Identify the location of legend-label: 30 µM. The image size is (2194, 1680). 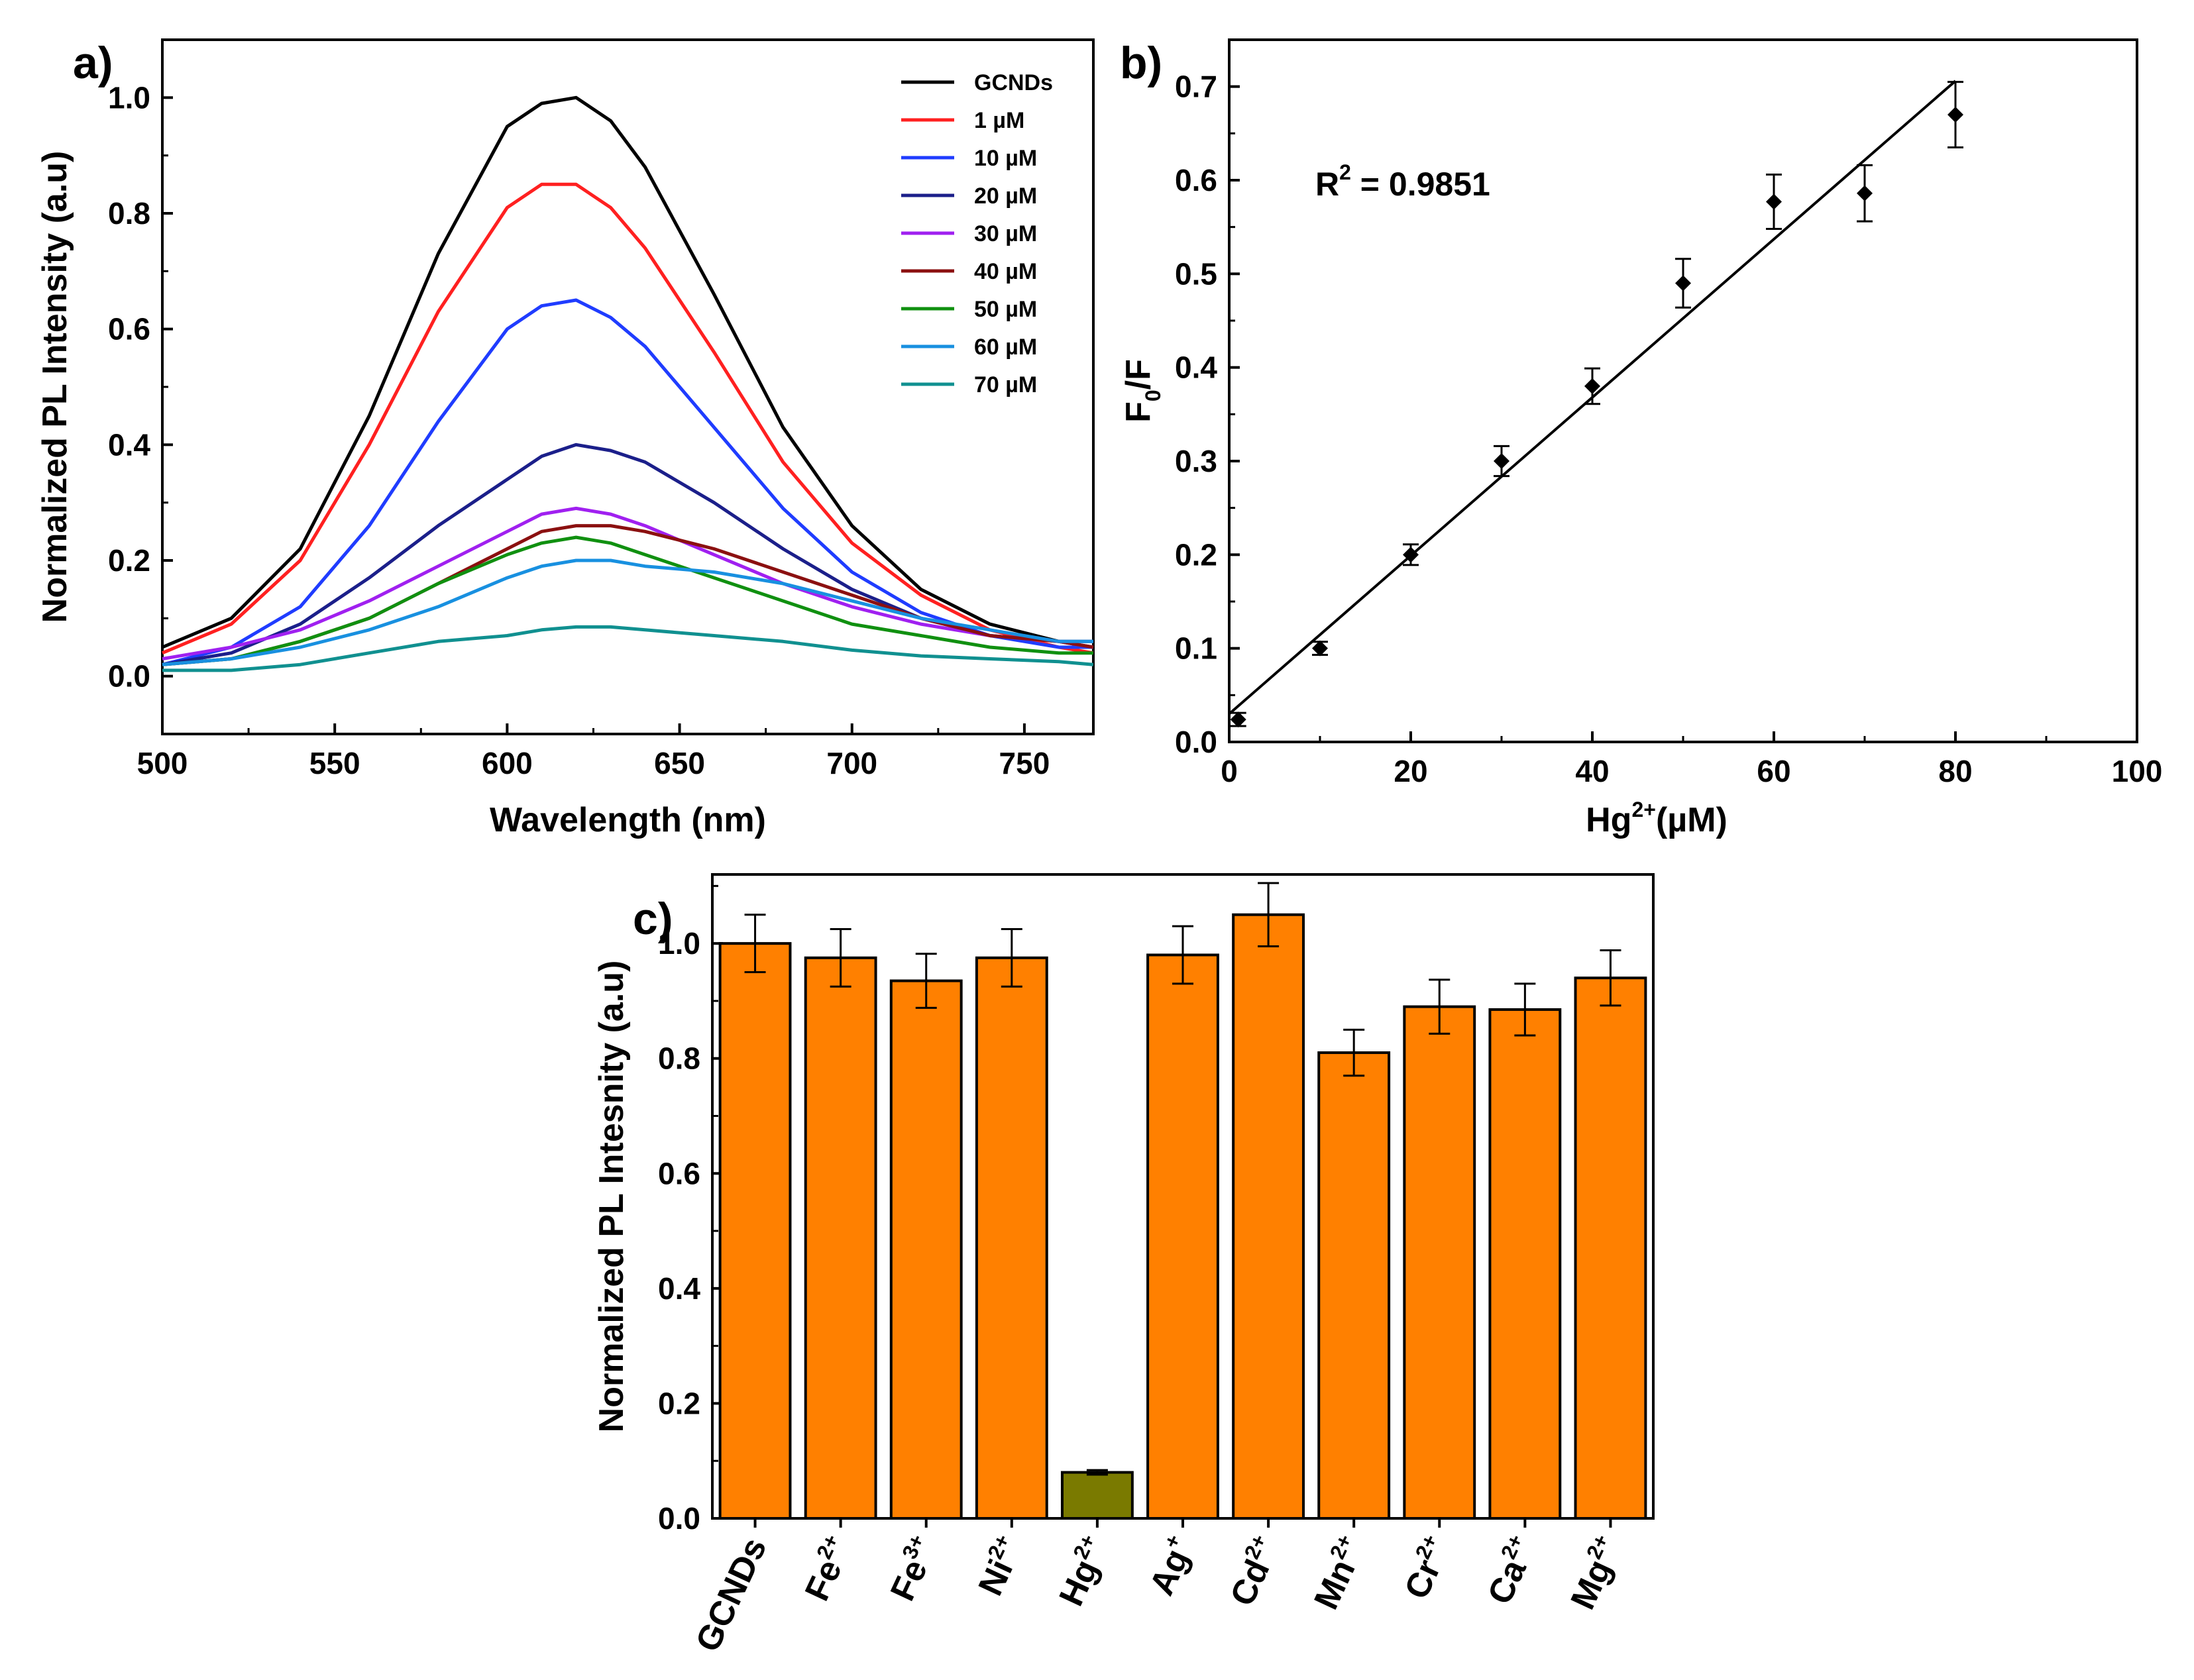
(1005, 233).